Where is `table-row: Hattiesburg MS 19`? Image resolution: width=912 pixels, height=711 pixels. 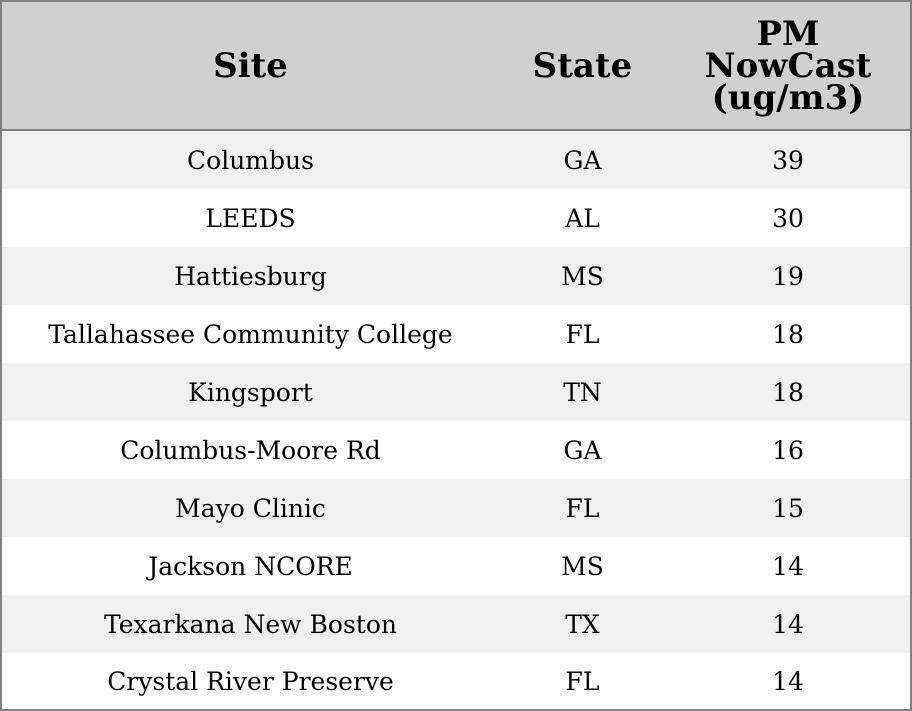
table-row: Hattiesburg MS 19 is located at coordinates (456, 276).